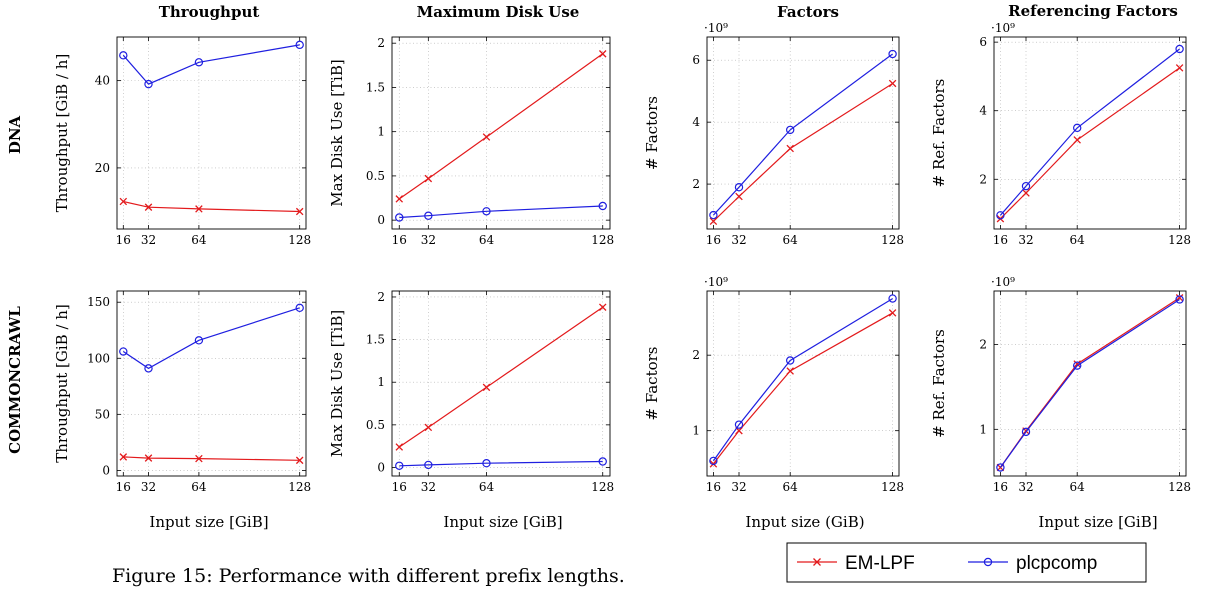 The width and height of the screenshot is (1207, 589). I want to click on column-title-throughput: Throughput, so click(209, 12).